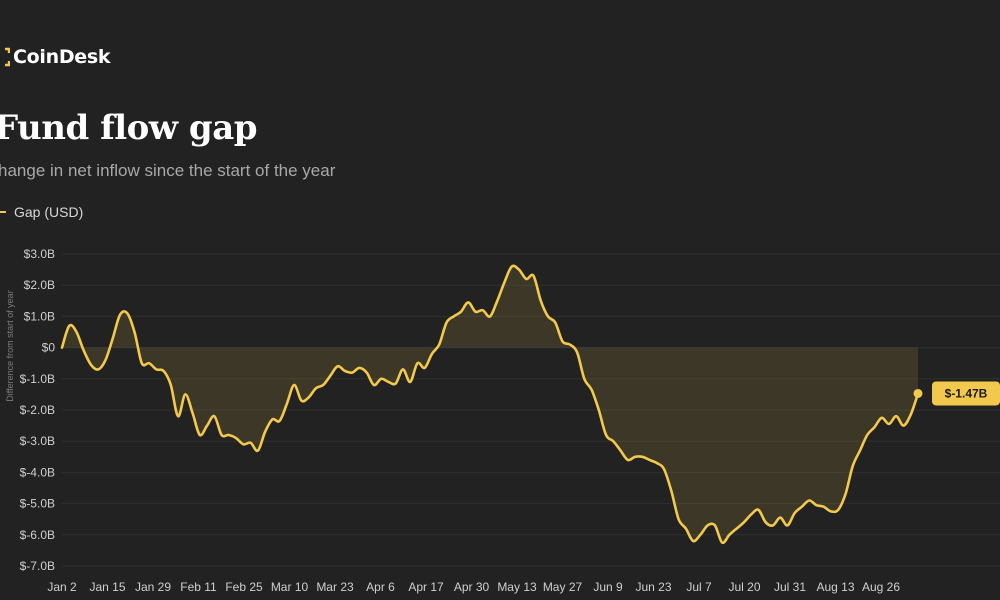 The width and height of the screenshot is (1000, 600). Describe the element at coordinates (37, 566) in the screenshot. I see `y-tick-label: $-7.0B` at that location.